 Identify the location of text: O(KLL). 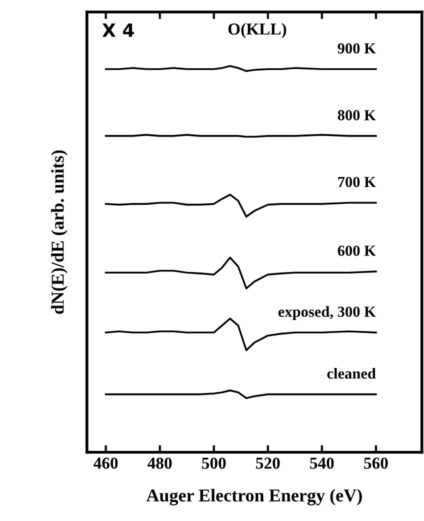
(257, 30).